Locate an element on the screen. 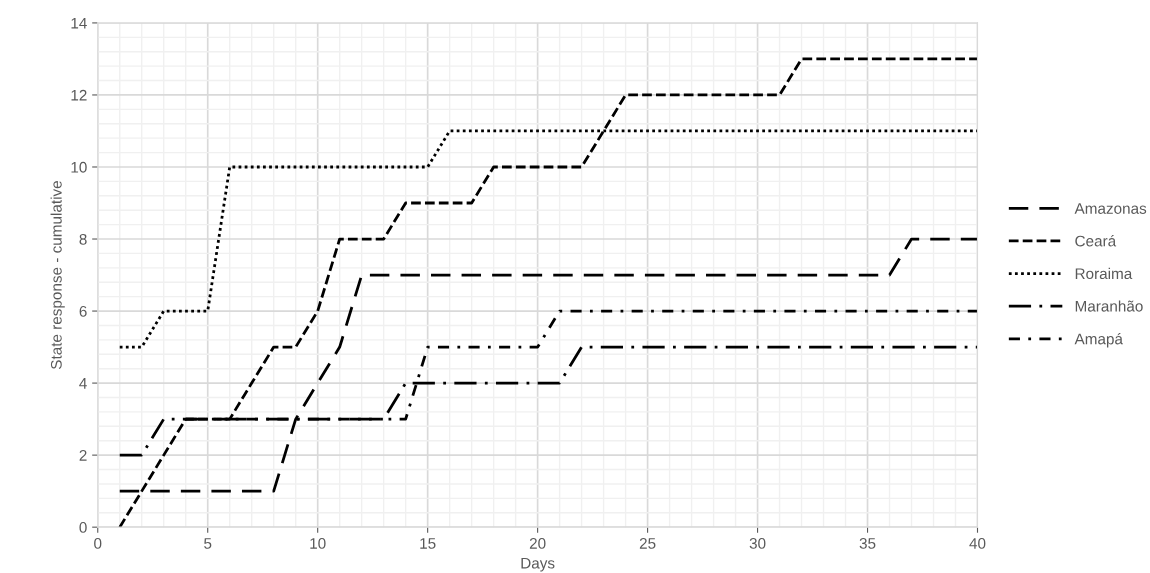 This screenshot has height=573, width=1150. x-tick-label: 10 is located at coordinates (318, 543).